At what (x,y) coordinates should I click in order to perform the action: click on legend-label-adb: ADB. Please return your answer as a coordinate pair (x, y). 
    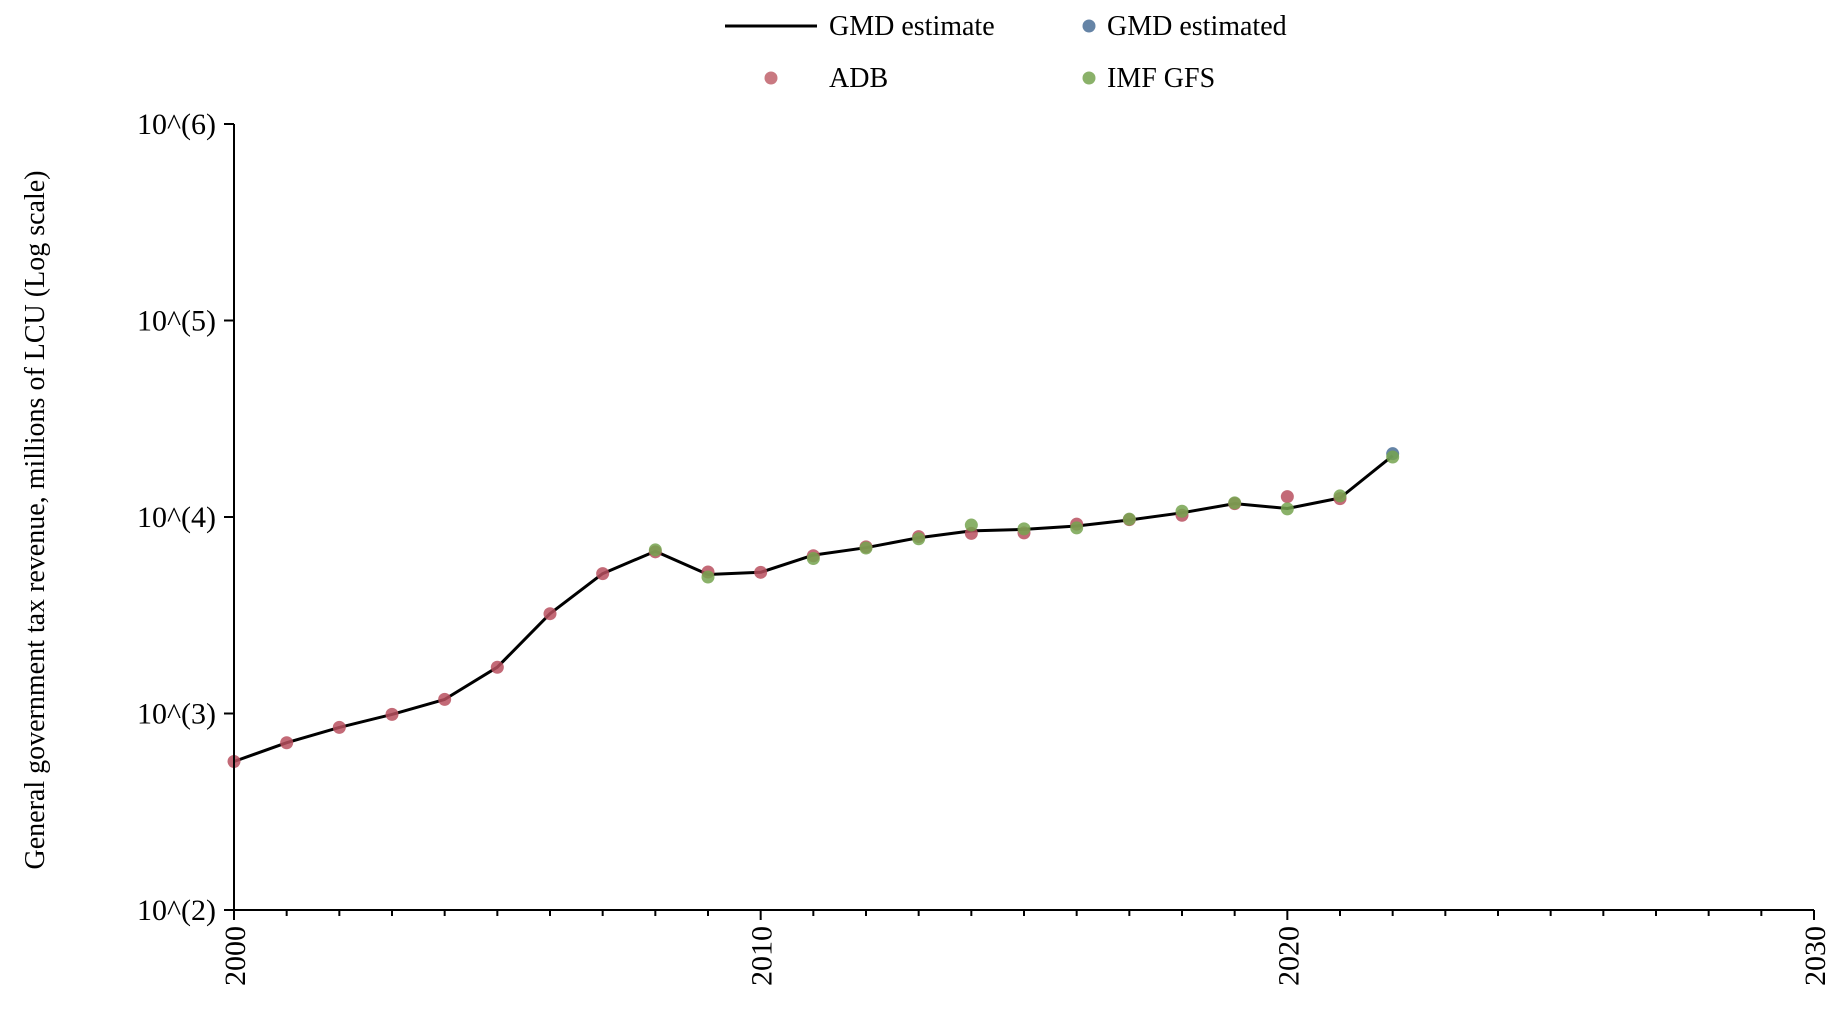
    Looking at the image, I should click on (858, 78).